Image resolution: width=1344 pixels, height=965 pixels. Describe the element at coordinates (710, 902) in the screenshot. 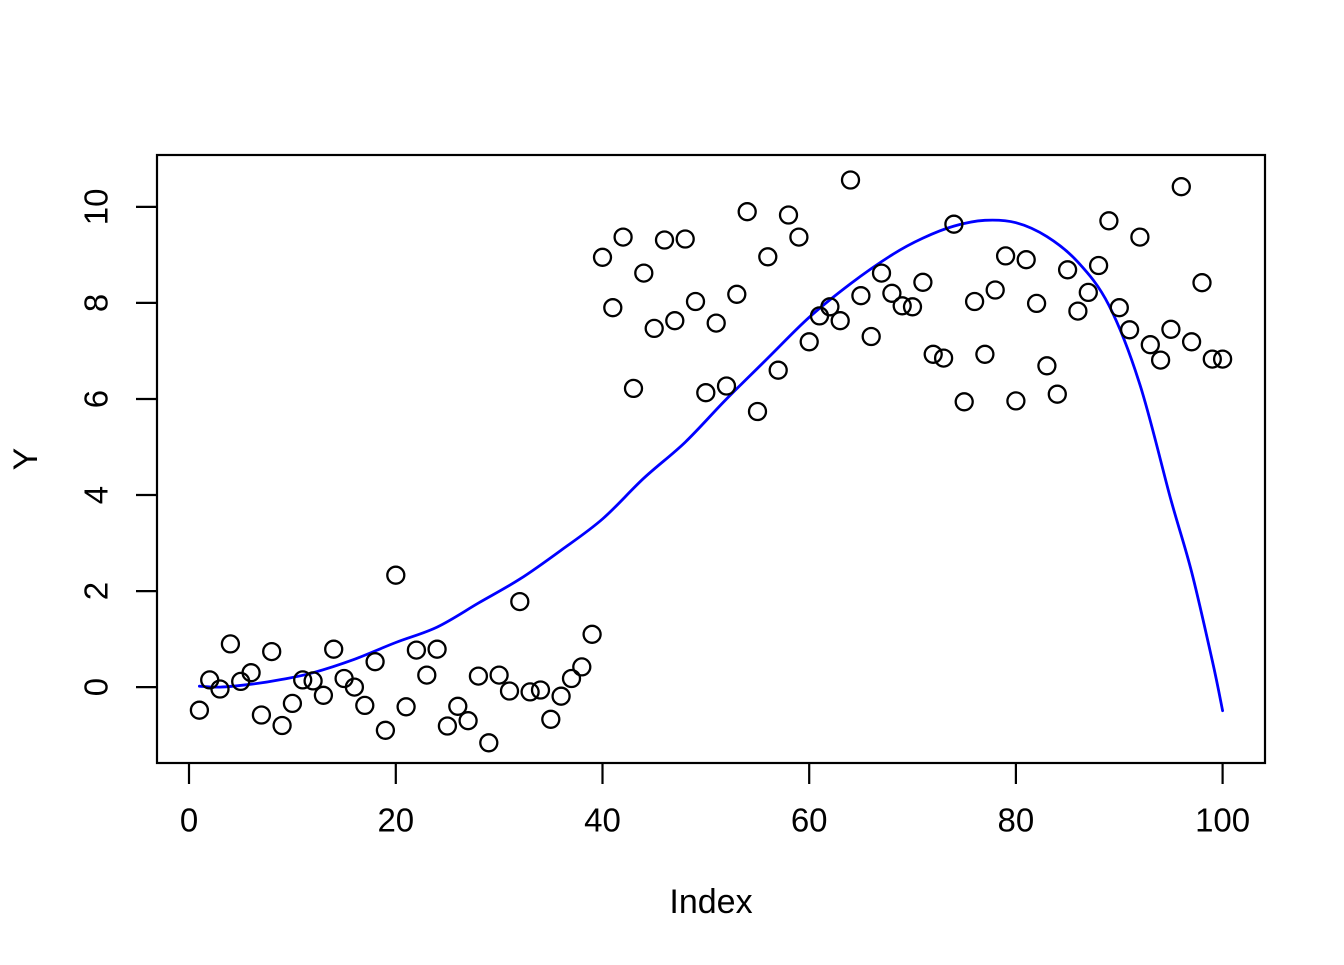

I see `x-axis-title: Index` at that location.